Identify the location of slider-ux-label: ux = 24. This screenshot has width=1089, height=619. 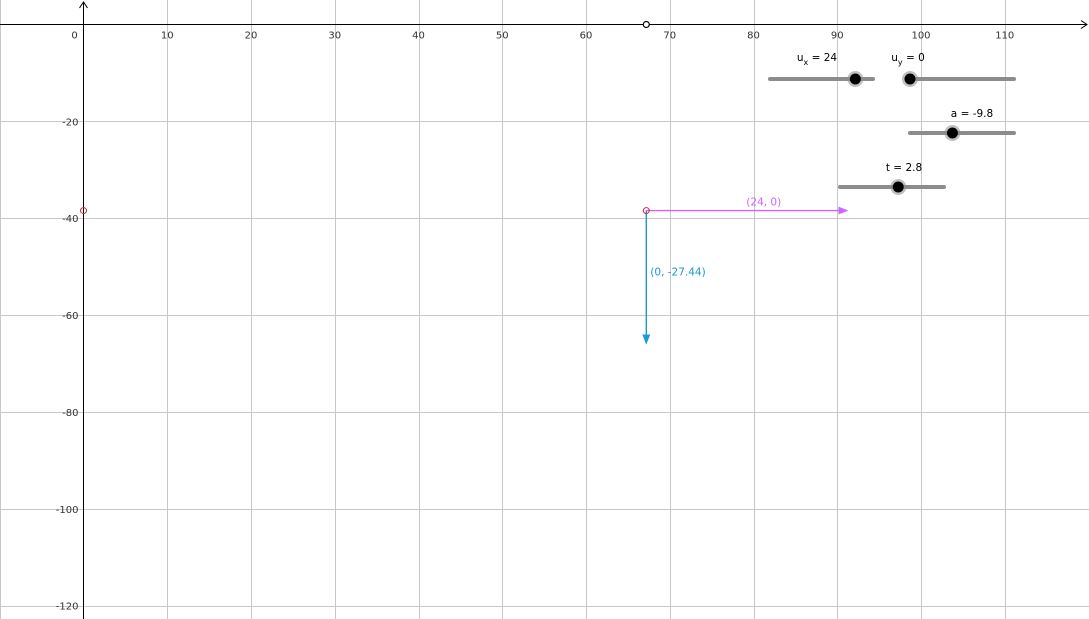
(817, 59).